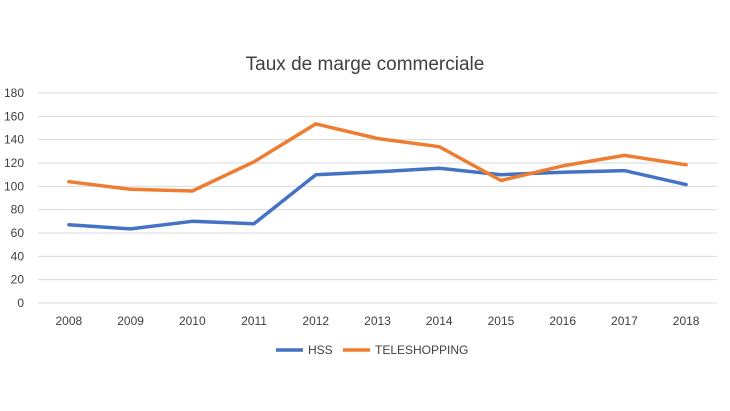 This screenshot has height=411, width=730. What do you see at coordinates (365, 64) in the screenshot?
I see `chart-title: Taux de marge commerciale` at bounding box center [365, 64].